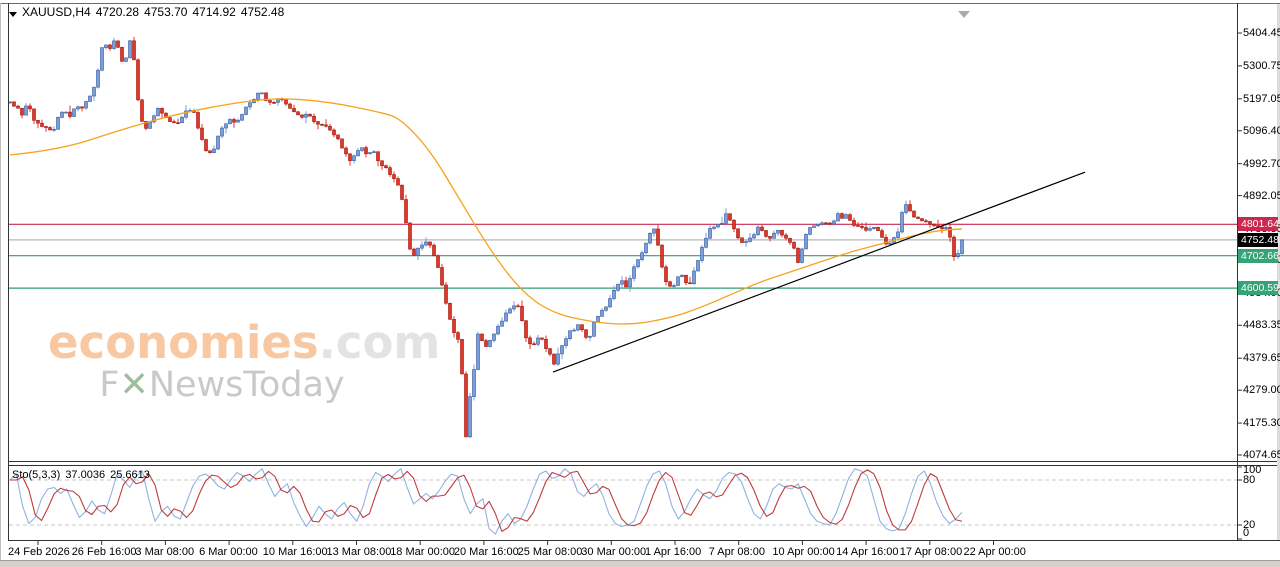 This screenshot has width=1280, height=567. I want to click on watermark-tagline: F✕NewsToday, so click(222, 385).